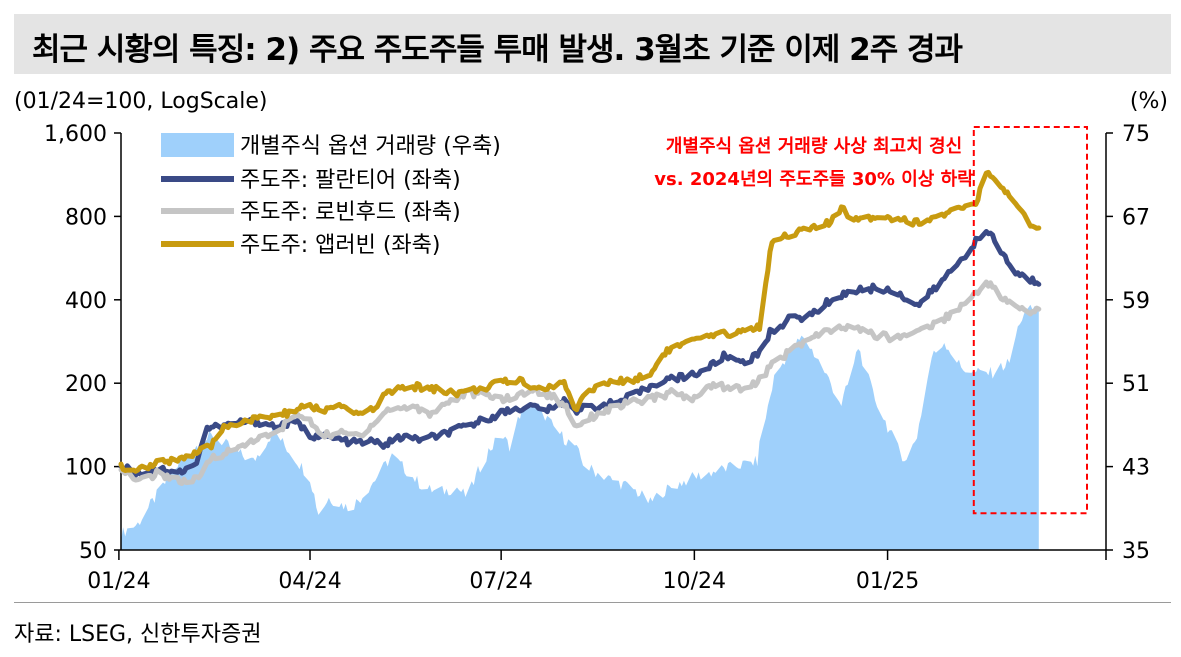  I want to click on right-axis-label: (%), so click(1149, 101).